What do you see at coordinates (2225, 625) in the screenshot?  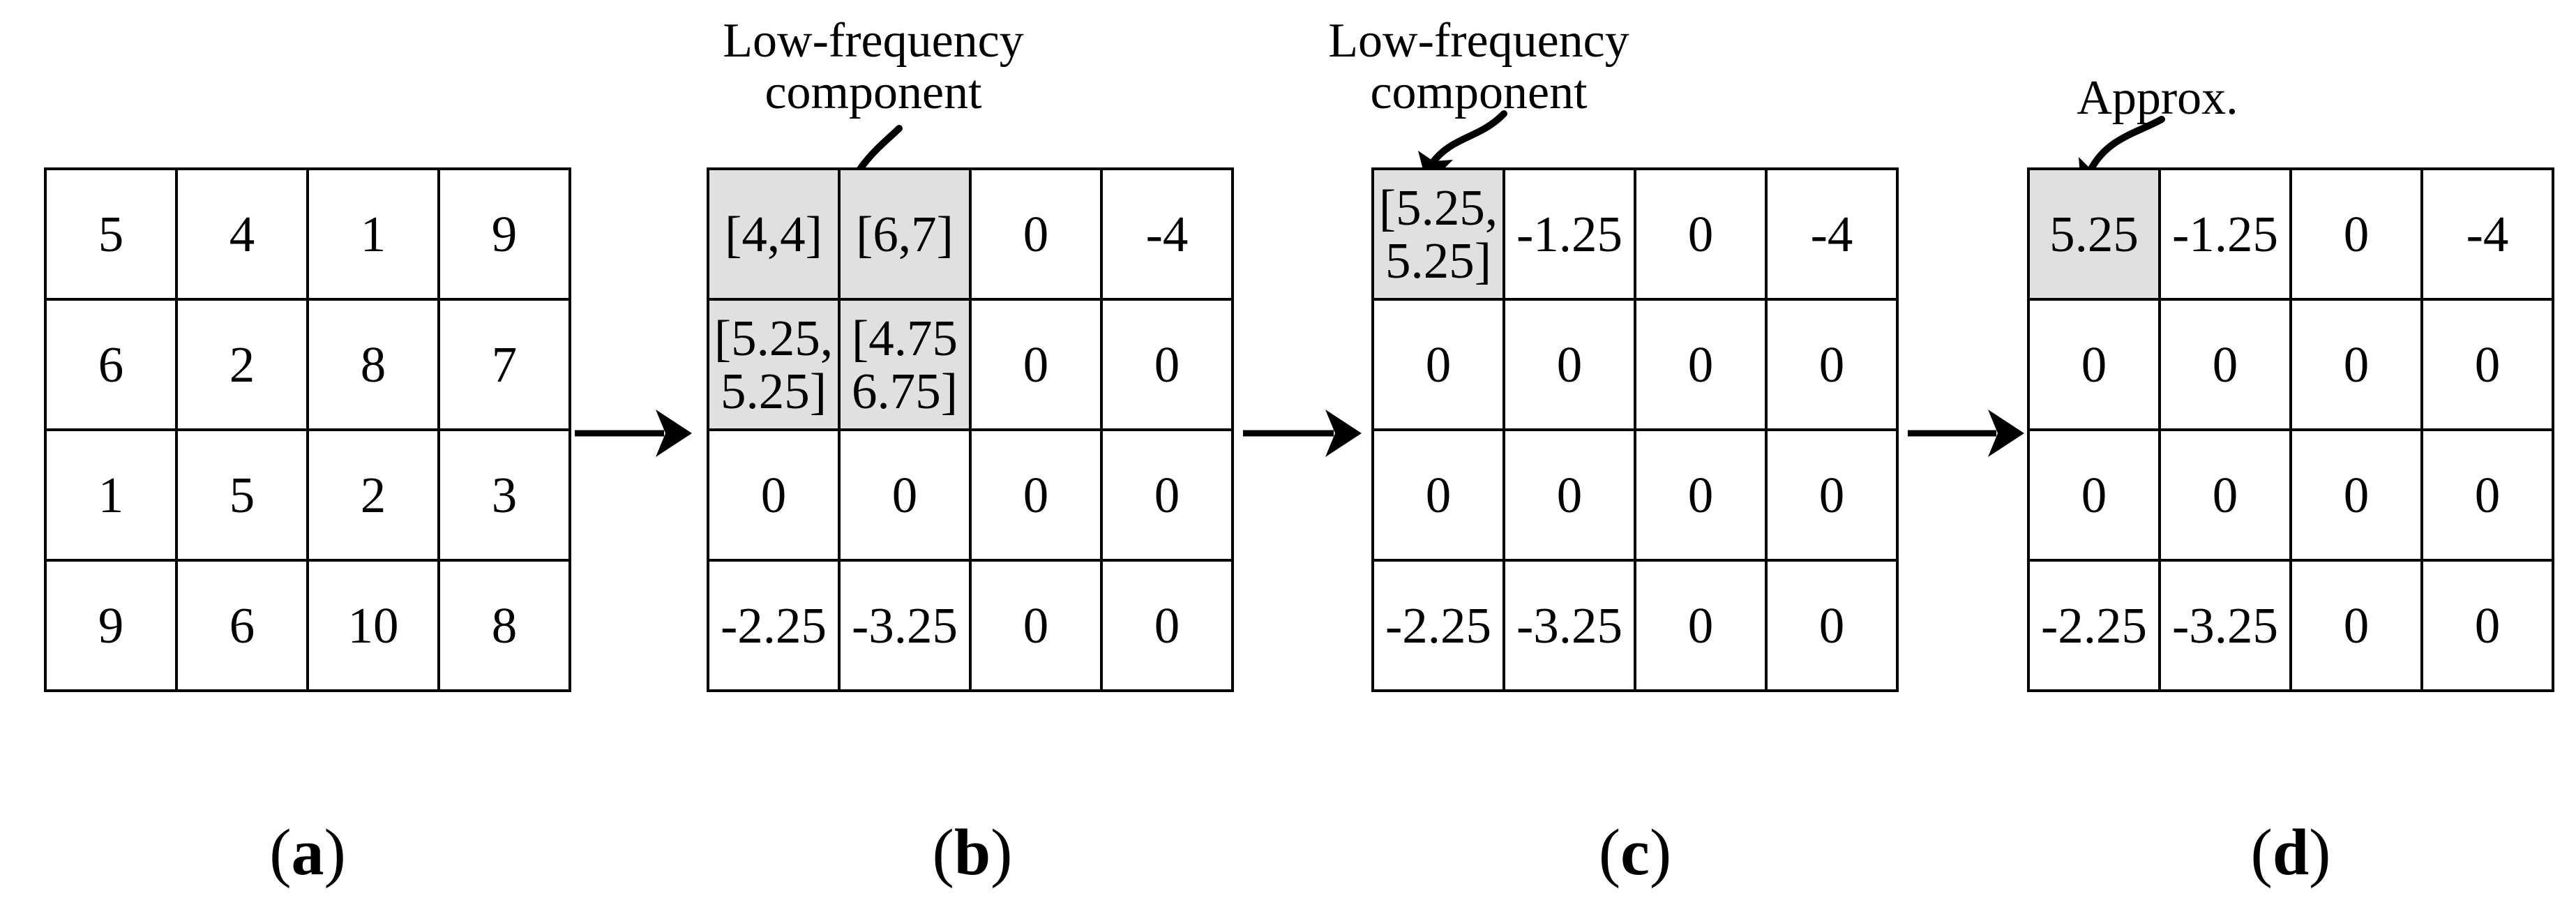 I see `matrix-d-cell-r4c2: -3.25` at bounding box center [2225, 625].